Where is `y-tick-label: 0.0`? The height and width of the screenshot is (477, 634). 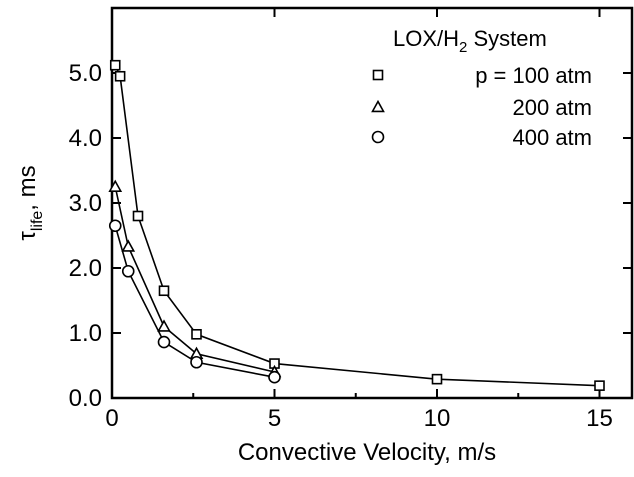
y-tick-label: 0.0 is located at coordinates (85, 398).